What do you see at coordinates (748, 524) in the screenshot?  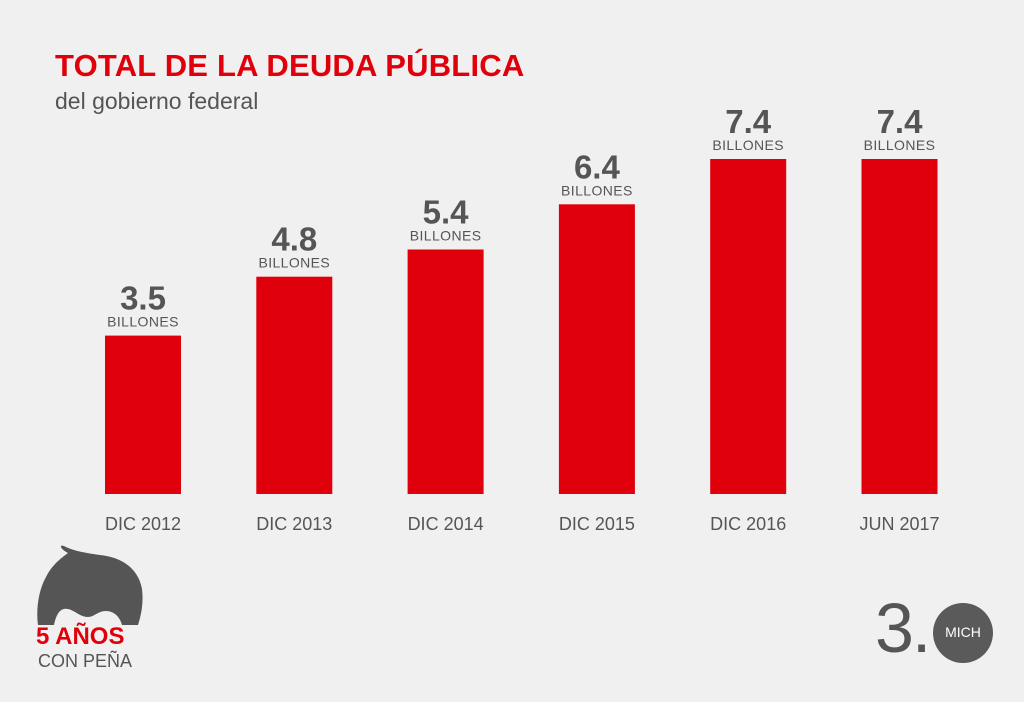 I see `category-label: DIC 2016` at bounding box center [748, 524].